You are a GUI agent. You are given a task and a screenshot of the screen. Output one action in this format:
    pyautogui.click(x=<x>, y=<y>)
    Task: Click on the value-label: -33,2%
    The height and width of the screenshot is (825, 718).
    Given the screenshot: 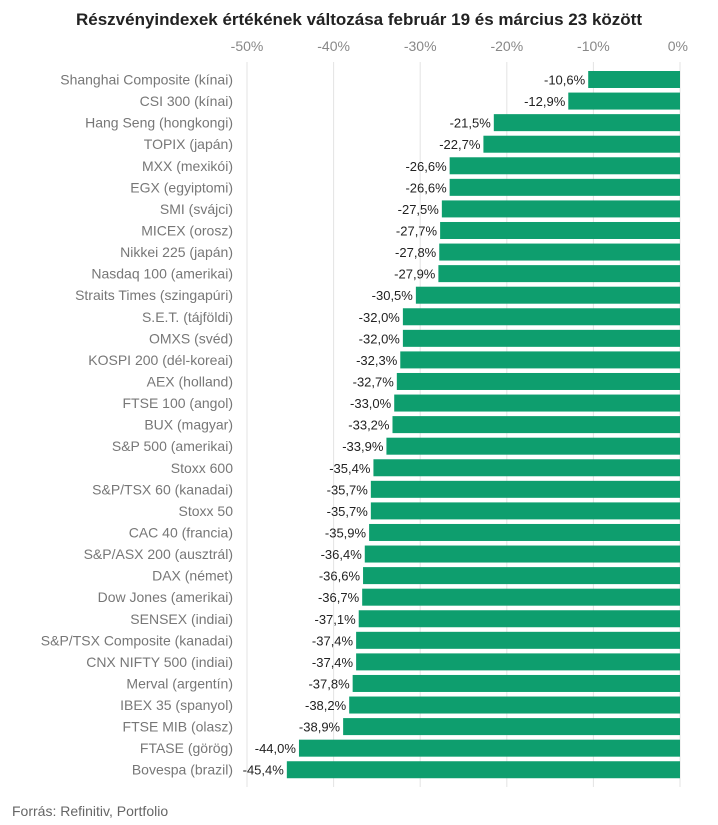 What is the action you would take?
    pyautogui.click(x=369, y=425)
    